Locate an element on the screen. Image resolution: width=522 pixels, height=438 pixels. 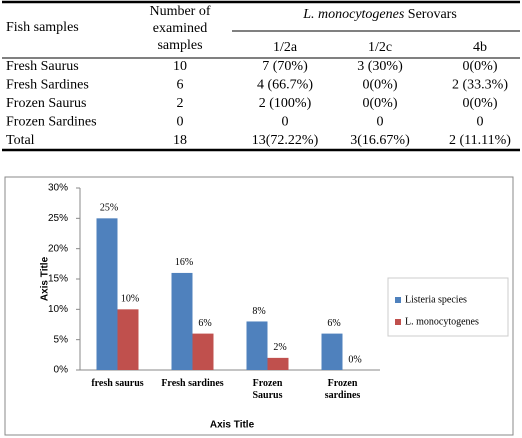
value-label: 0% is located at coordinates (354, 359).